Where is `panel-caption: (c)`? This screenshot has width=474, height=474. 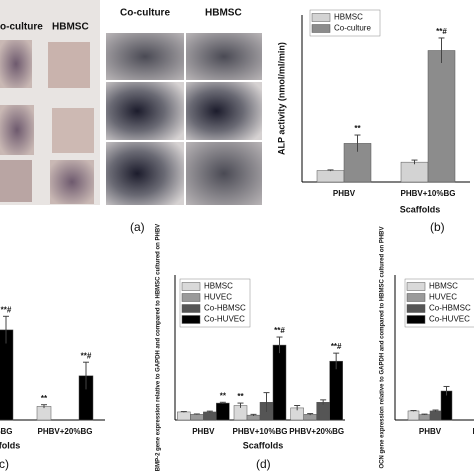
panel-caption: (c) is located at coordinates (4, 464).